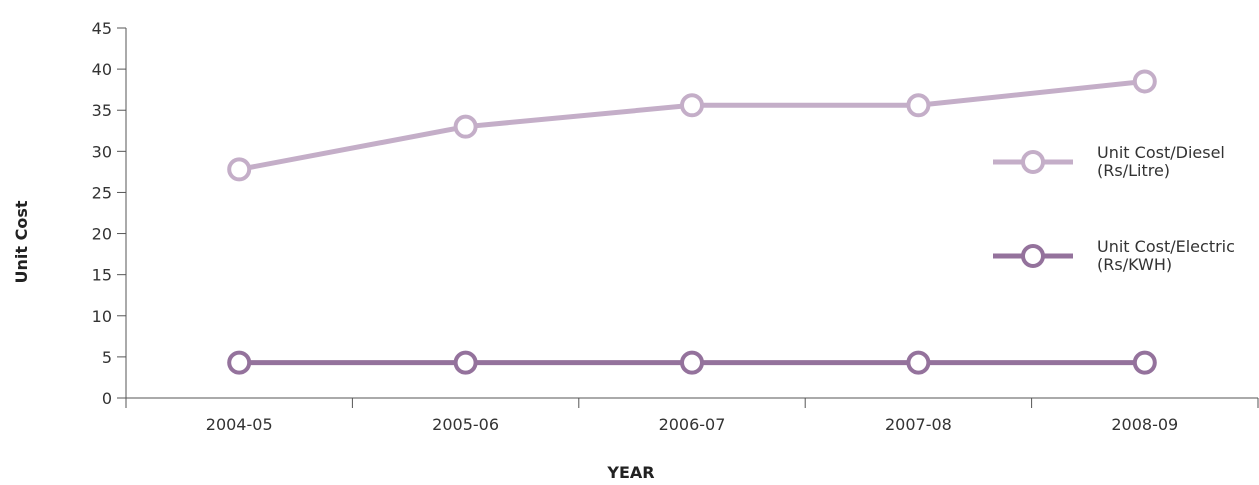  What do you see at coordinates (102, 151) in the screenshot?
I see `y-tick-label: 30` at bounding box center [102, 151].